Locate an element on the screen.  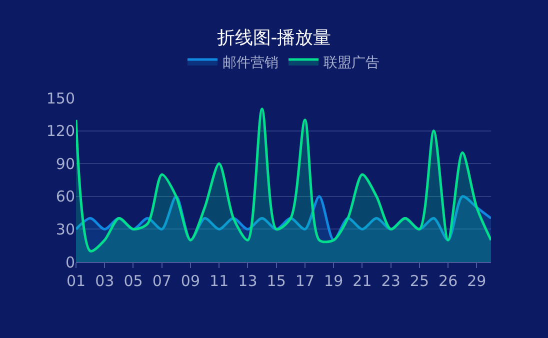
x-tick-label: 09 is located at coordinates (190, 281).